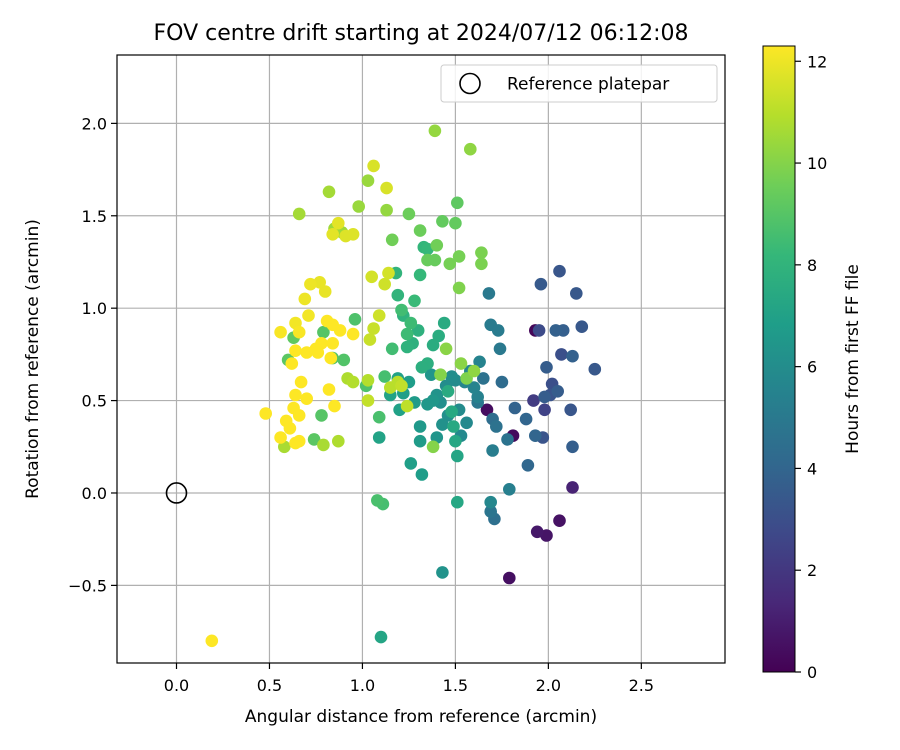 The image size is (900, 750). I want to click on colorbar-tick-label: 4, so click(812, 468).